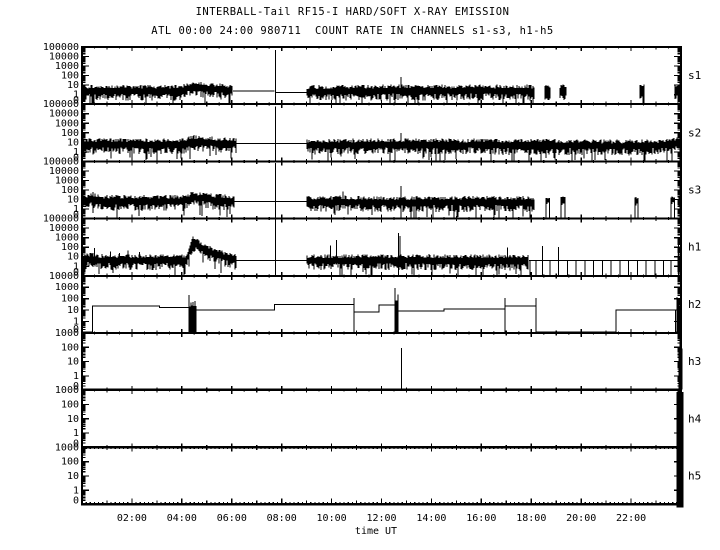 This screenshot has height=550, width=720. Describe the element at coordinates (182, 518) in the screenshot. I see `xtick-label: 04:00` at that location.